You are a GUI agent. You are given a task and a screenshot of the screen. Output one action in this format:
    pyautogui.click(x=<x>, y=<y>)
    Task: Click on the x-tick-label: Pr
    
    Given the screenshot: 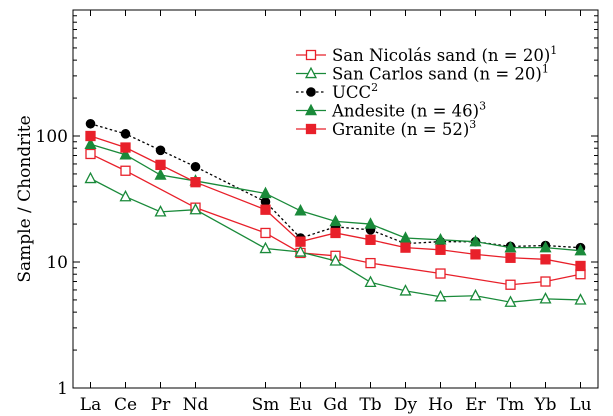 What is the action you would take?
    pyautogui.click(x=161, y=405)
    